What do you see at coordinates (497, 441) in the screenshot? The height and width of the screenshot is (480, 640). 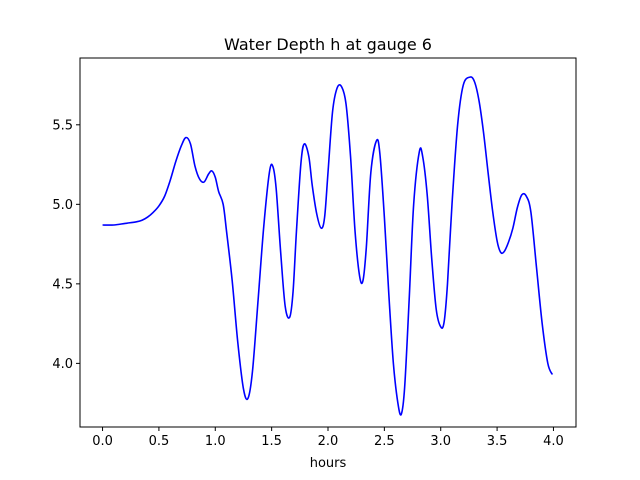 I see `x-tick-label: 3.5` at bounding box center [497, 441].